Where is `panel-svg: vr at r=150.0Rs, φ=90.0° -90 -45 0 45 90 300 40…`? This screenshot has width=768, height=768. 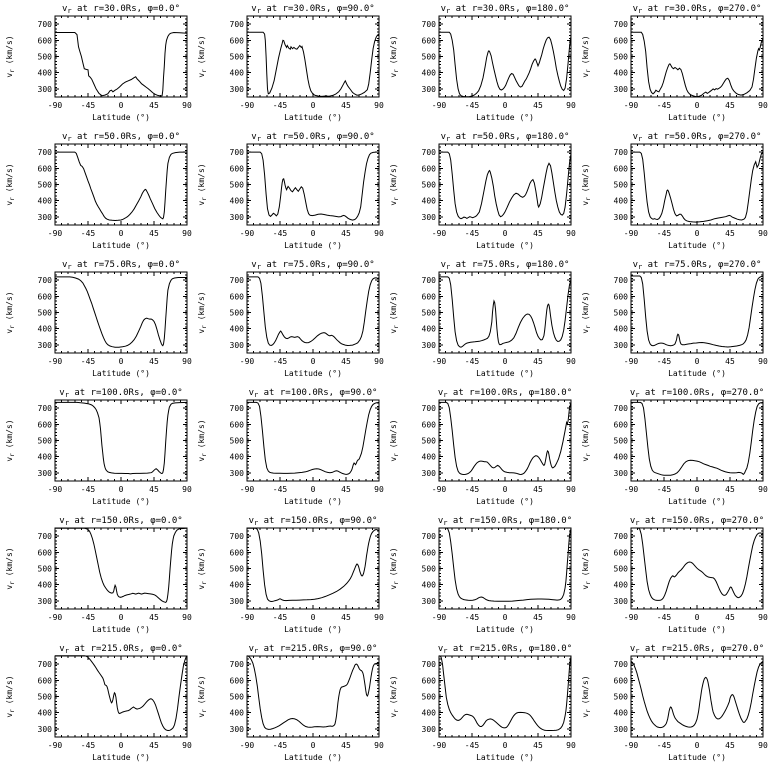 panel-svg: vr at r=150.0Rs, φ=90.0° -90 -45 0 45 90 300 40… is located at coordinates (290, 575).